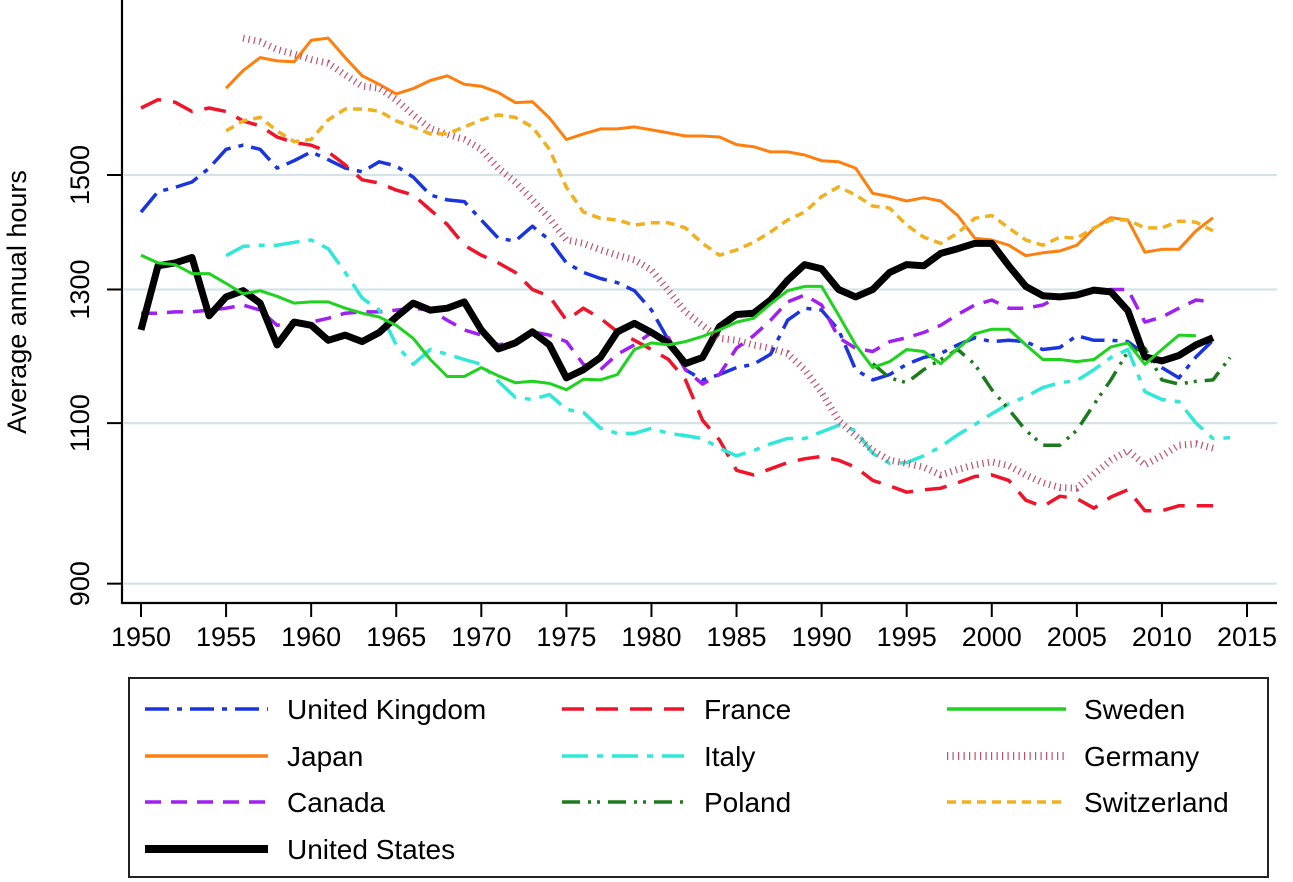  What do you see at coordinates (719, 182) in the screenshot?
I see `series-line-switzerland` at bounding box center [719, 182].